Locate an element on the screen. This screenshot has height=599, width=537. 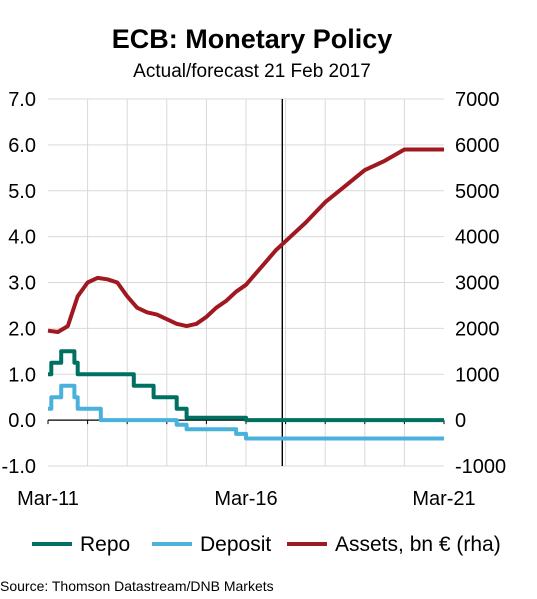
left-axis-ticks: 7.0 6.0 5.0 4.0 3.0 2.0 1.0 0.0 -1.0 is located at coordinates (19, 283).